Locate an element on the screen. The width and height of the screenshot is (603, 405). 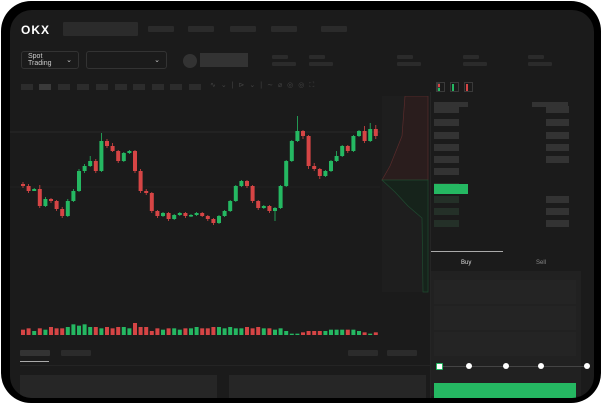
orderbook-asks-icon is located at coordinates (468, 87).